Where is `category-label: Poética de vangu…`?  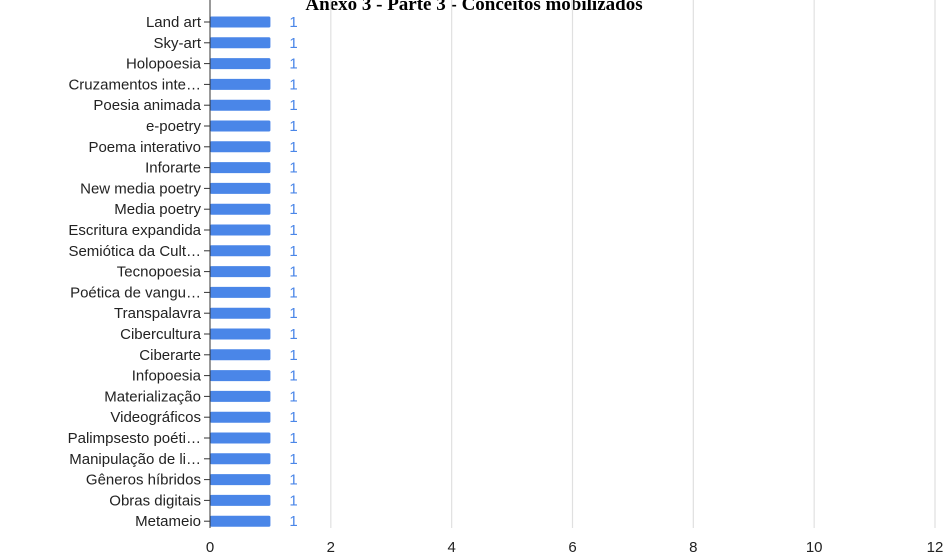
category-label: Poética de vangu… is located at coordinates (135, 292).